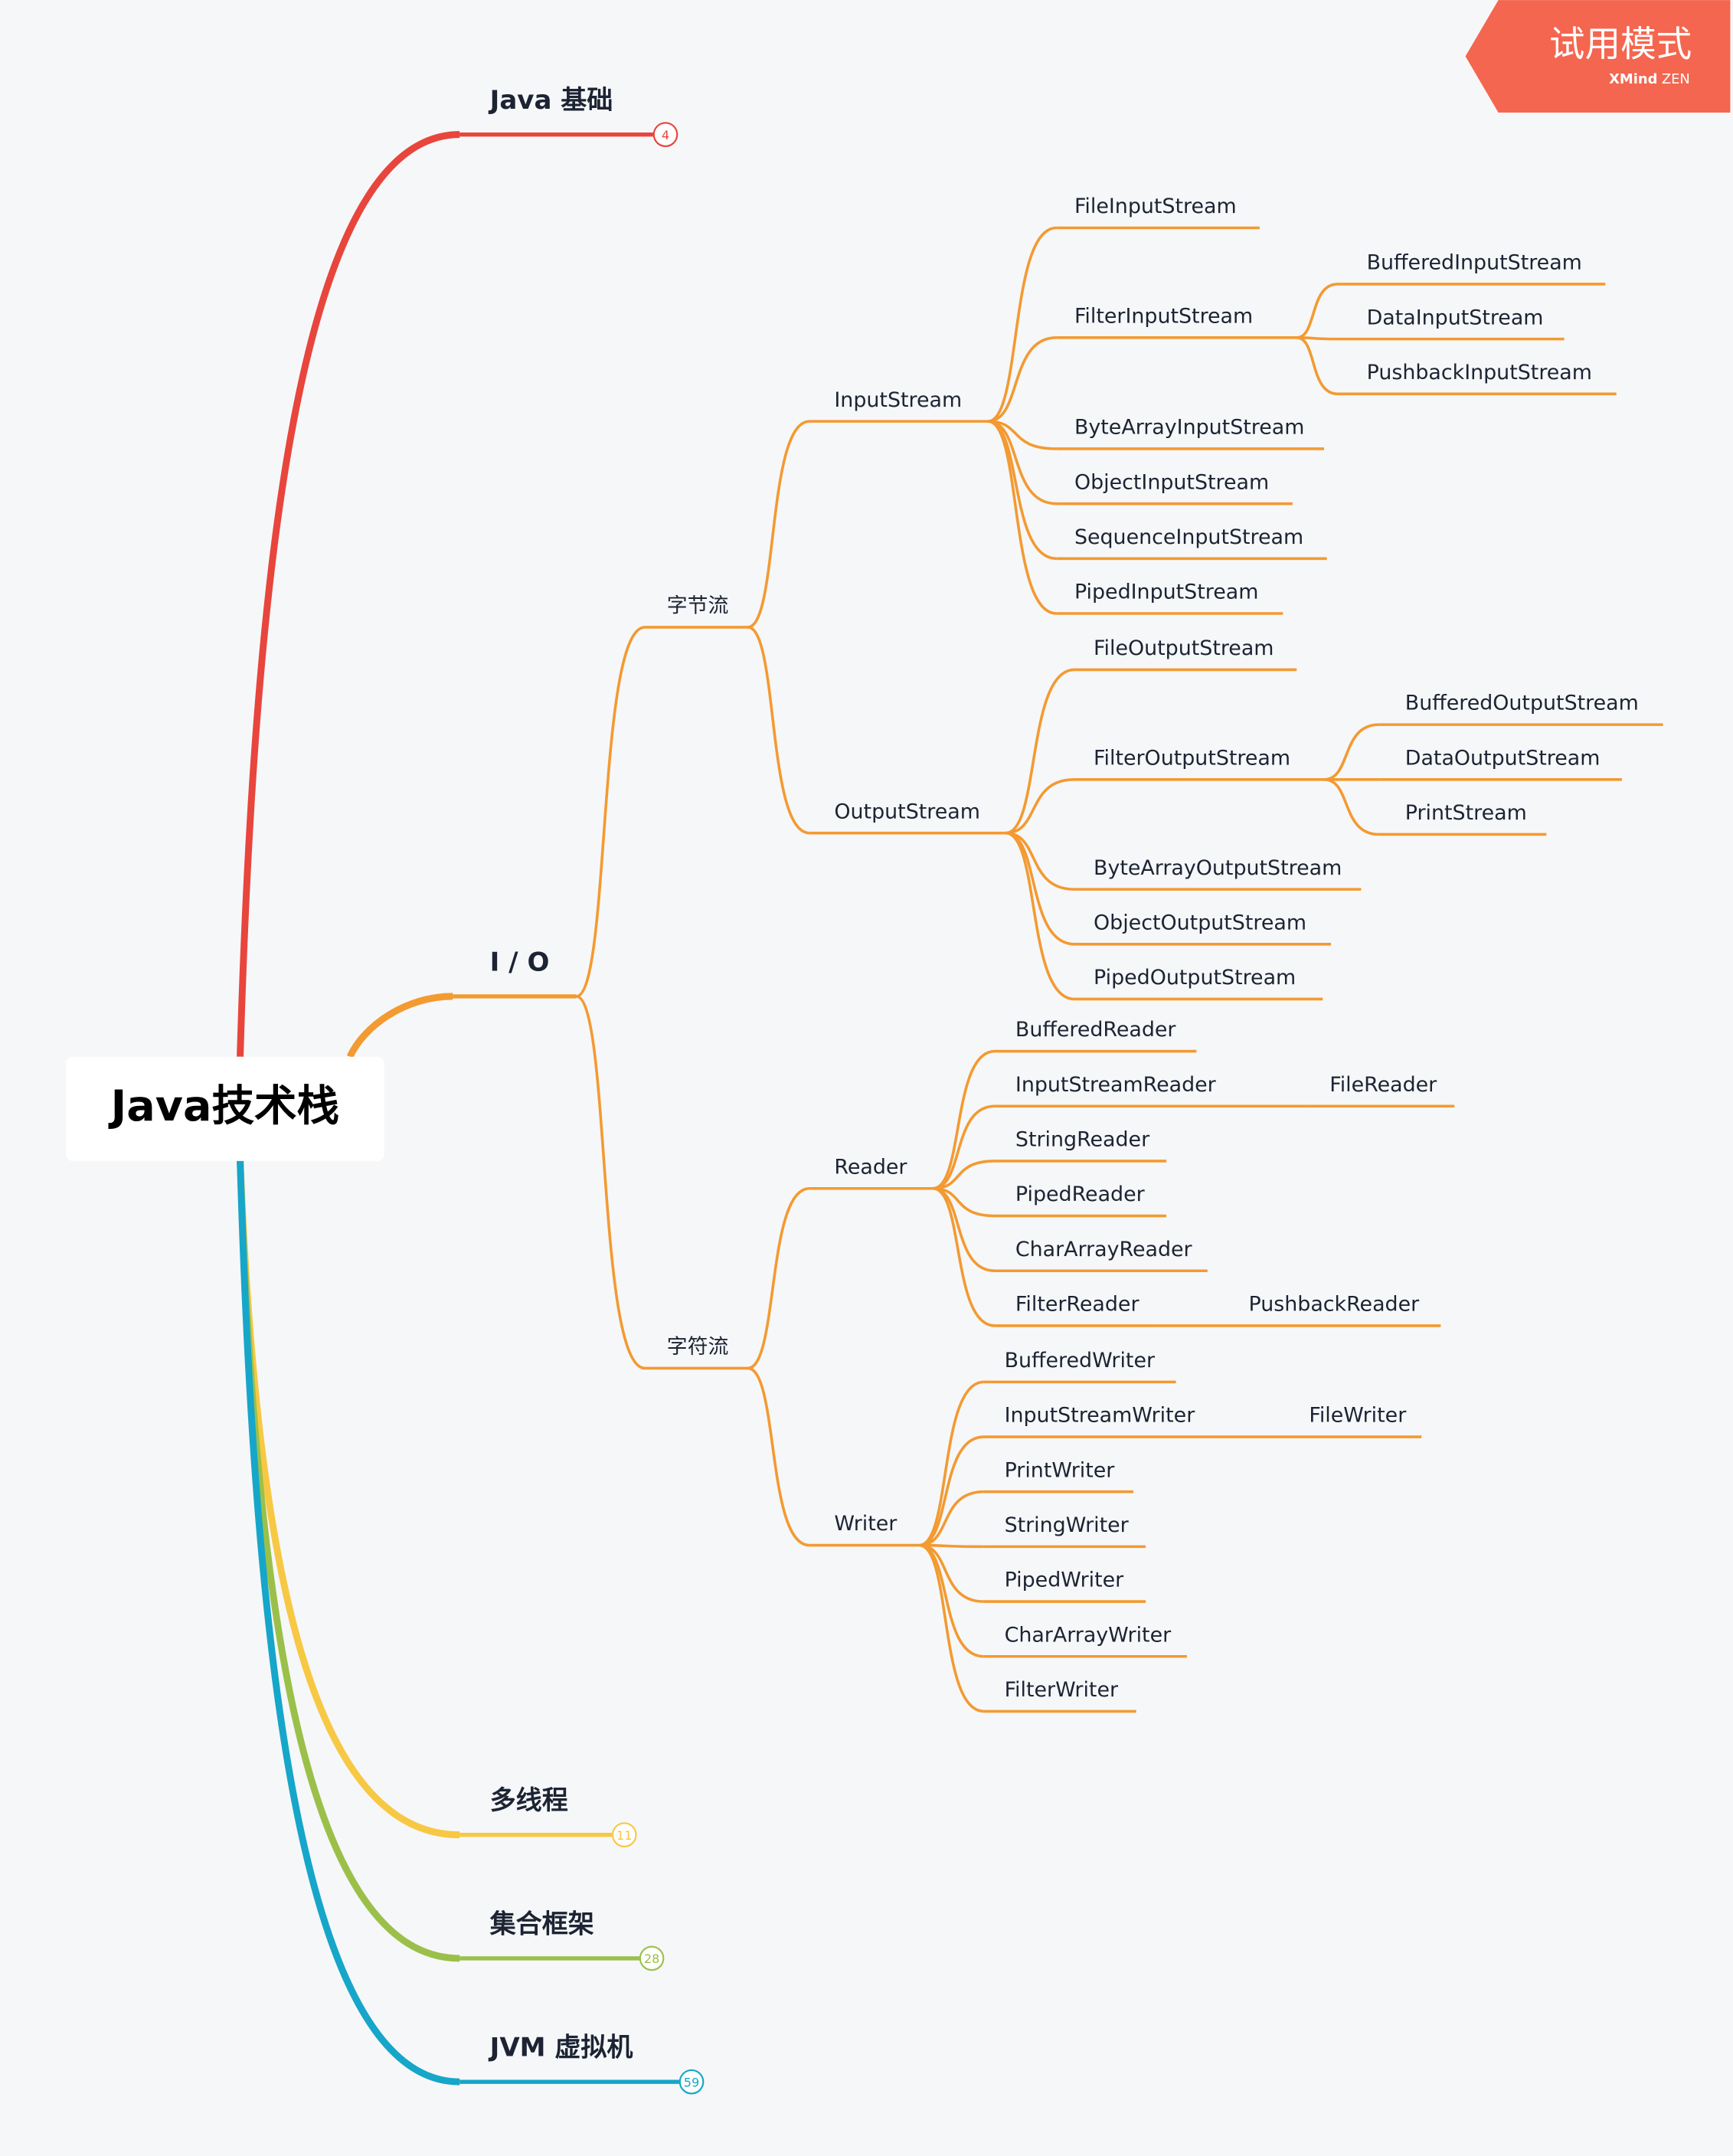 The image size is (1733, 2156). I want to click on topic-label: I / O, so click(520, 962).